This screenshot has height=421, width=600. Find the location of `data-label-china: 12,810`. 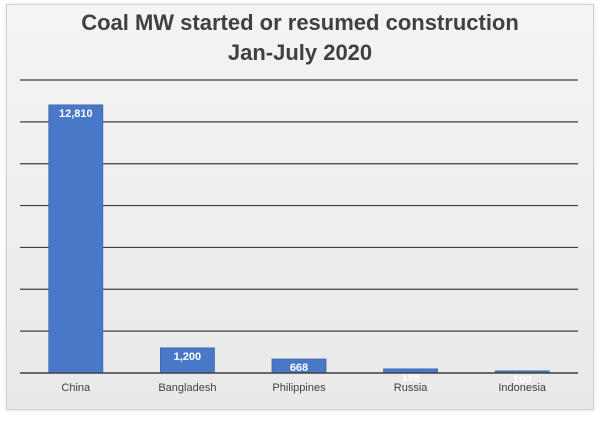

data-label-china: 12,810 is located at coordinates (76, 114).